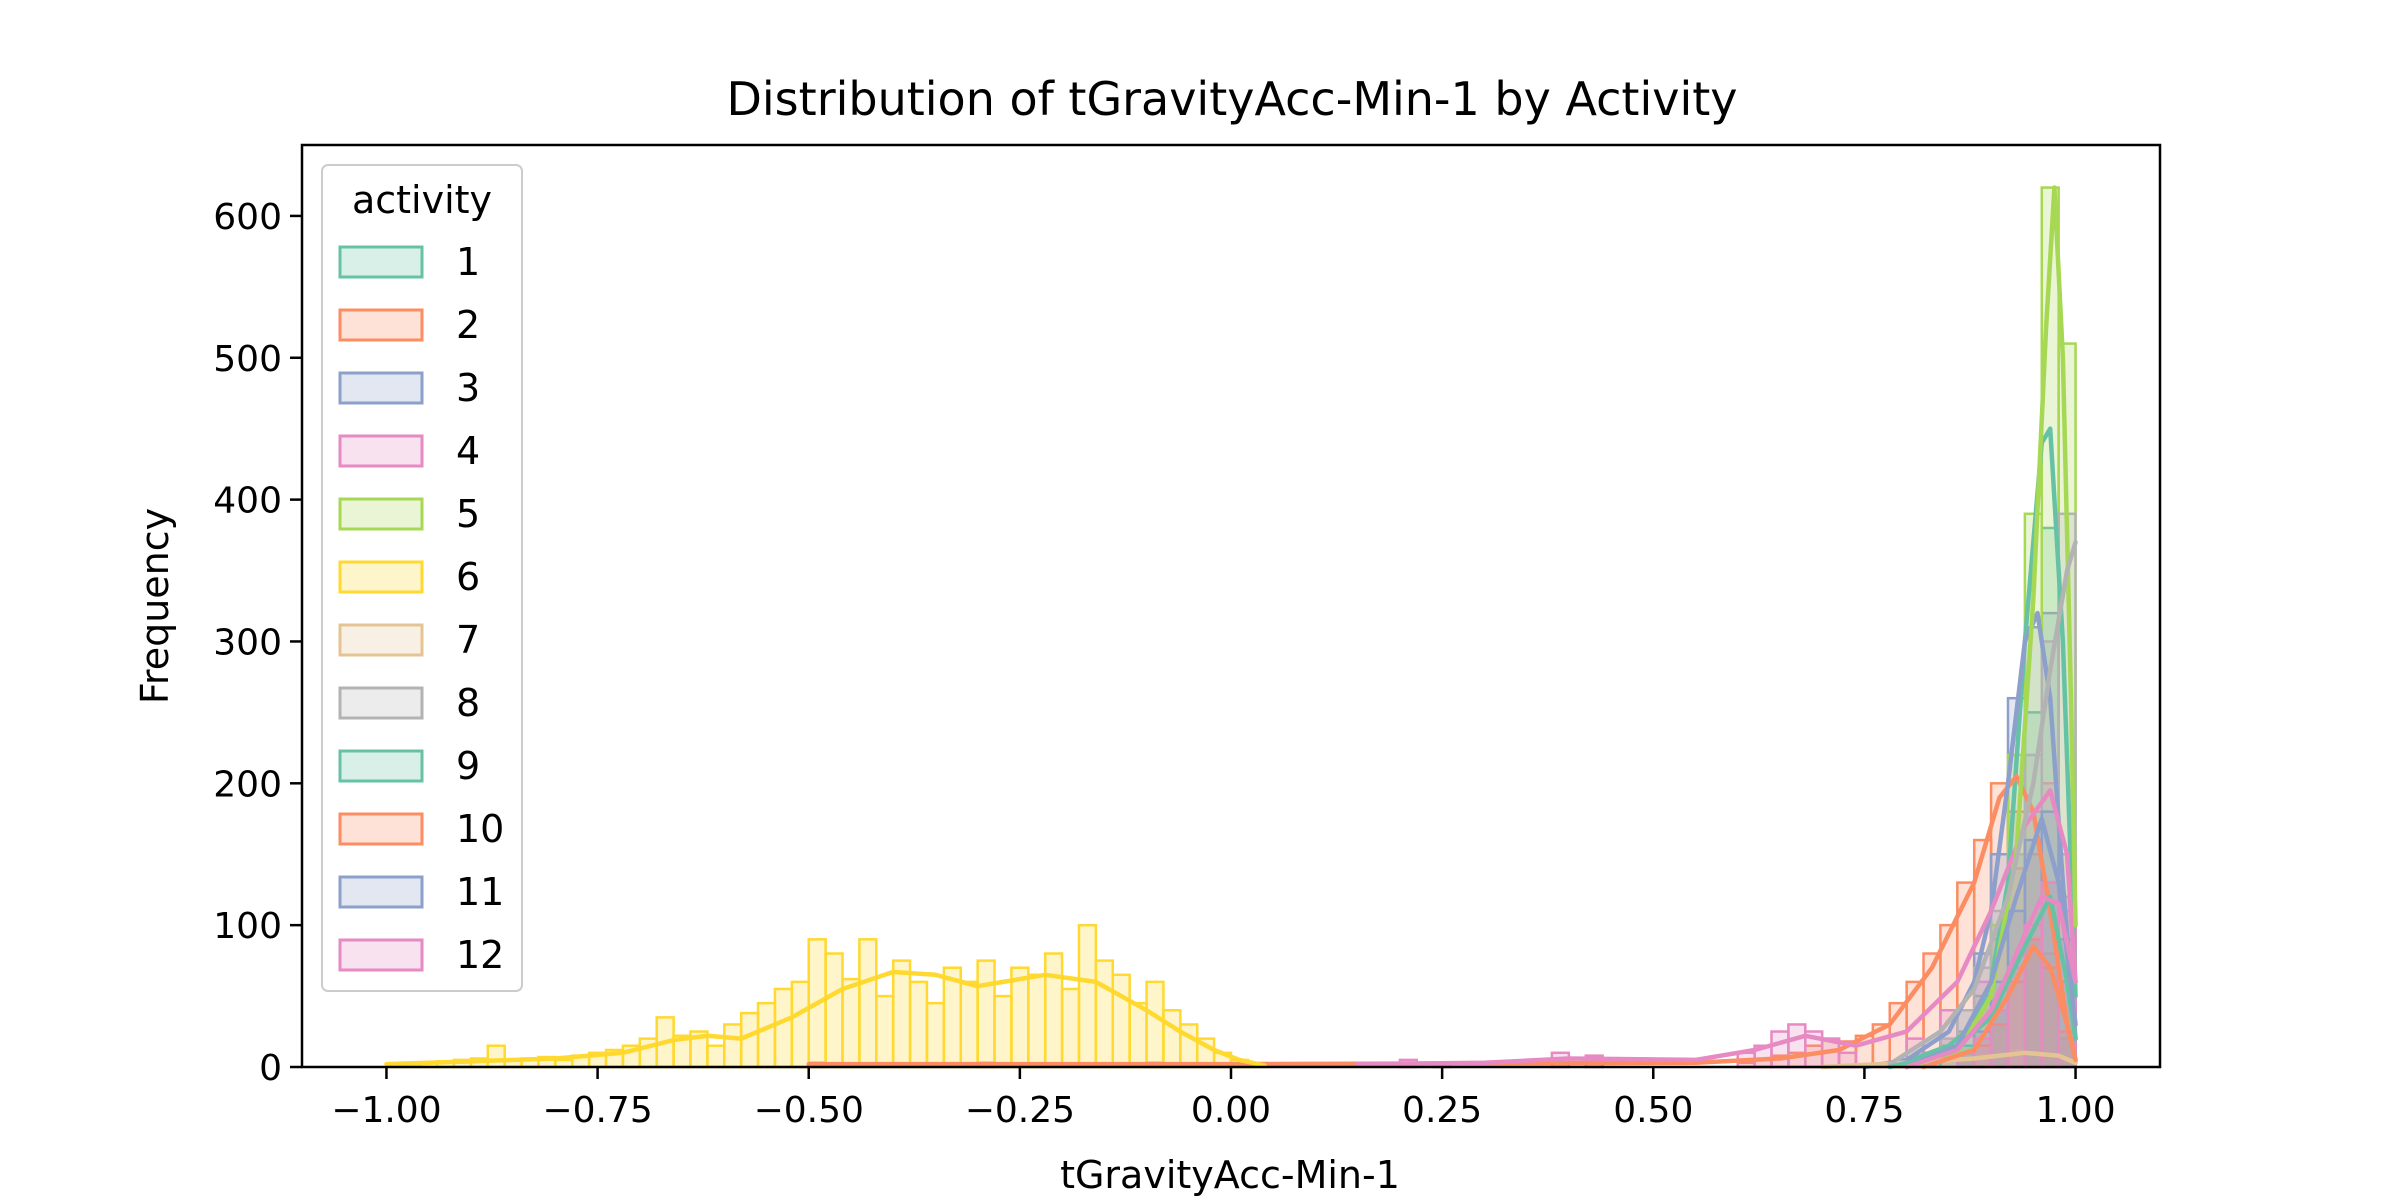 The height and width of the screenshot is (1200, 2400). I want to click on x-tick-label: 0.00, so click(1231, 1110).